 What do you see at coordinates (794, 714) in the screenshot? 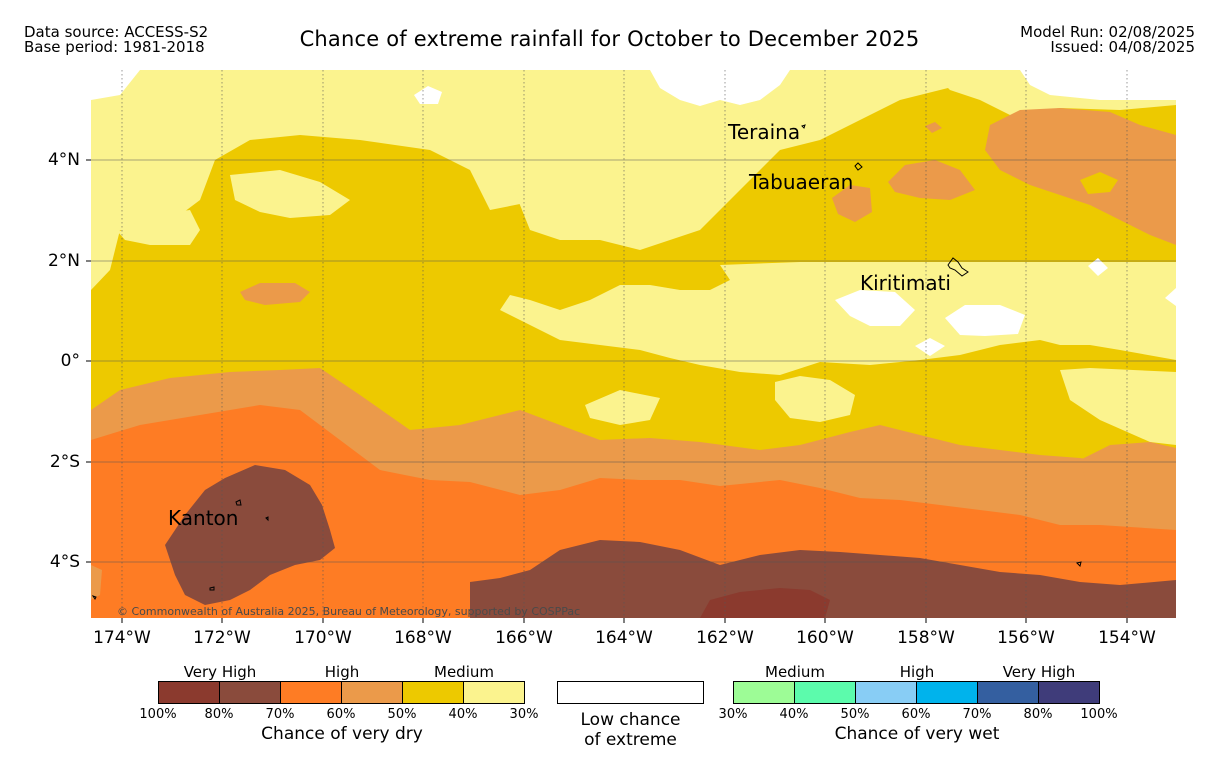
I see `legend-wet-tick-40: 40%` at bounding box center [794, 714].